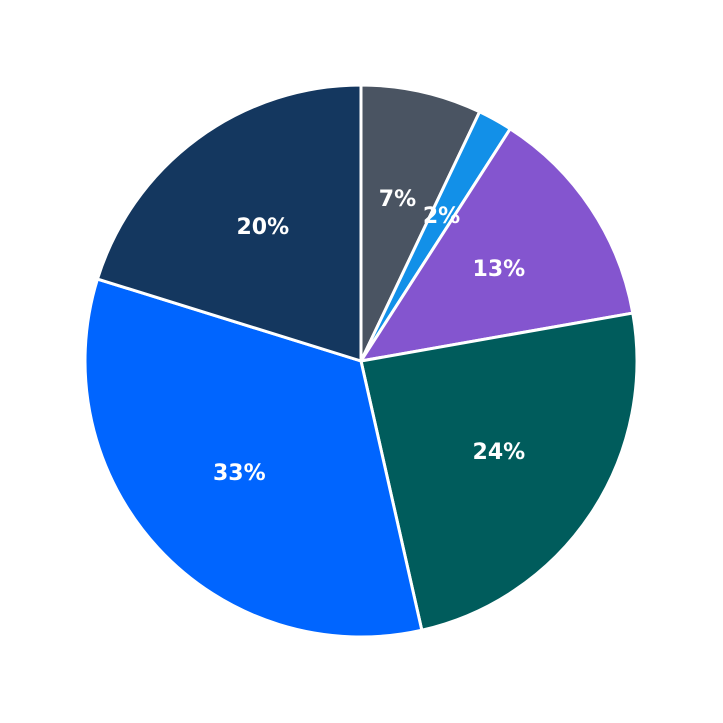 The width and height of the screenshot is (723, 723). I want to click on slice-label-0: 7%, so click(397, 199).